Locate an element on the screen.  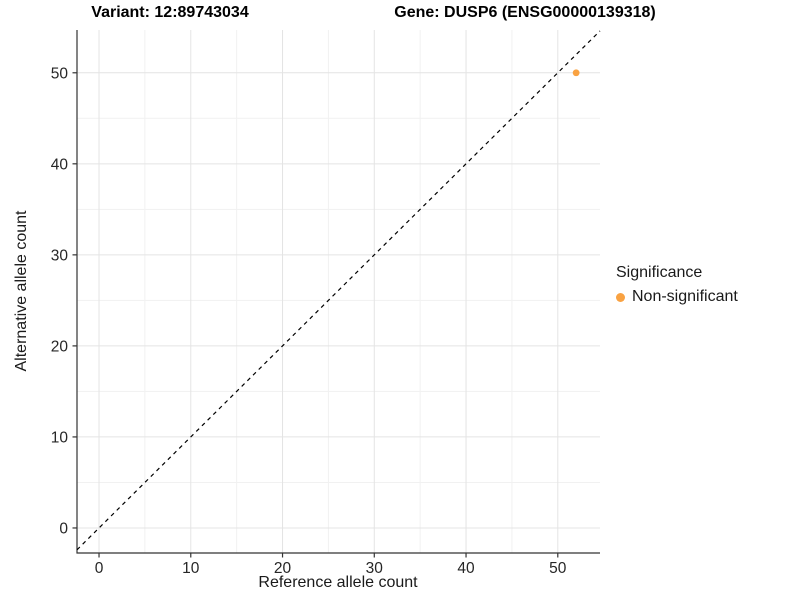
y-axis-label: Alternative allele count is located at coordinates (21, 291).